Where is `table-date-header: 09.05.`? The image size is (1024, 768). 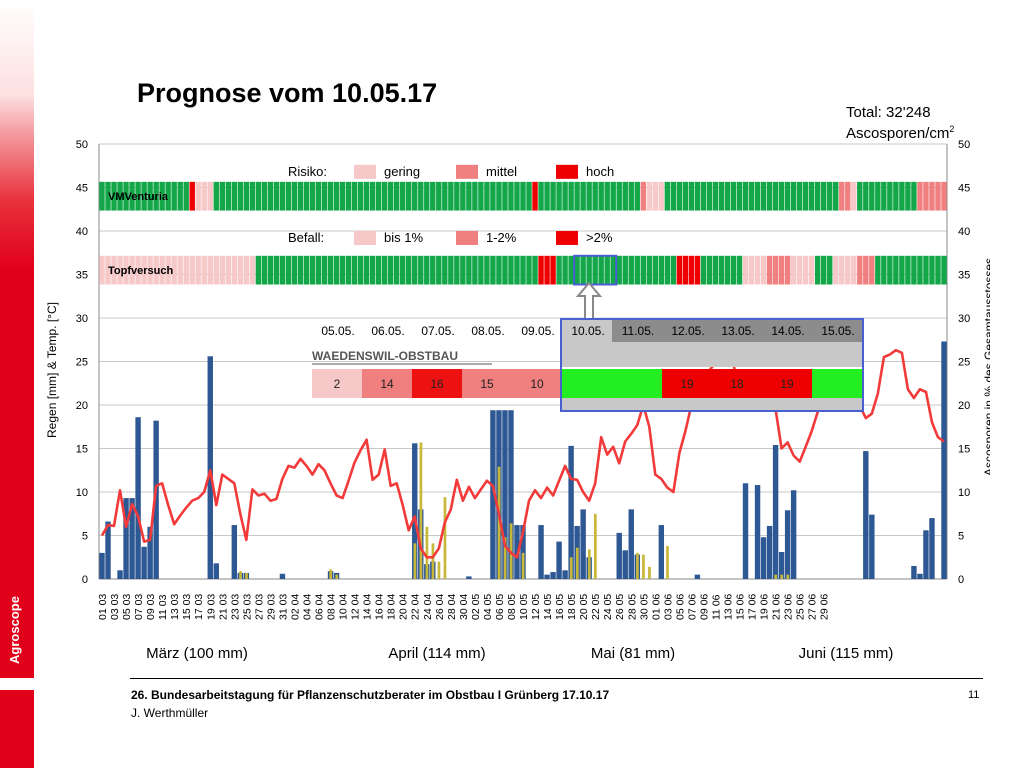 table-date-header: 09.05. is located at coordinates (537, 331).